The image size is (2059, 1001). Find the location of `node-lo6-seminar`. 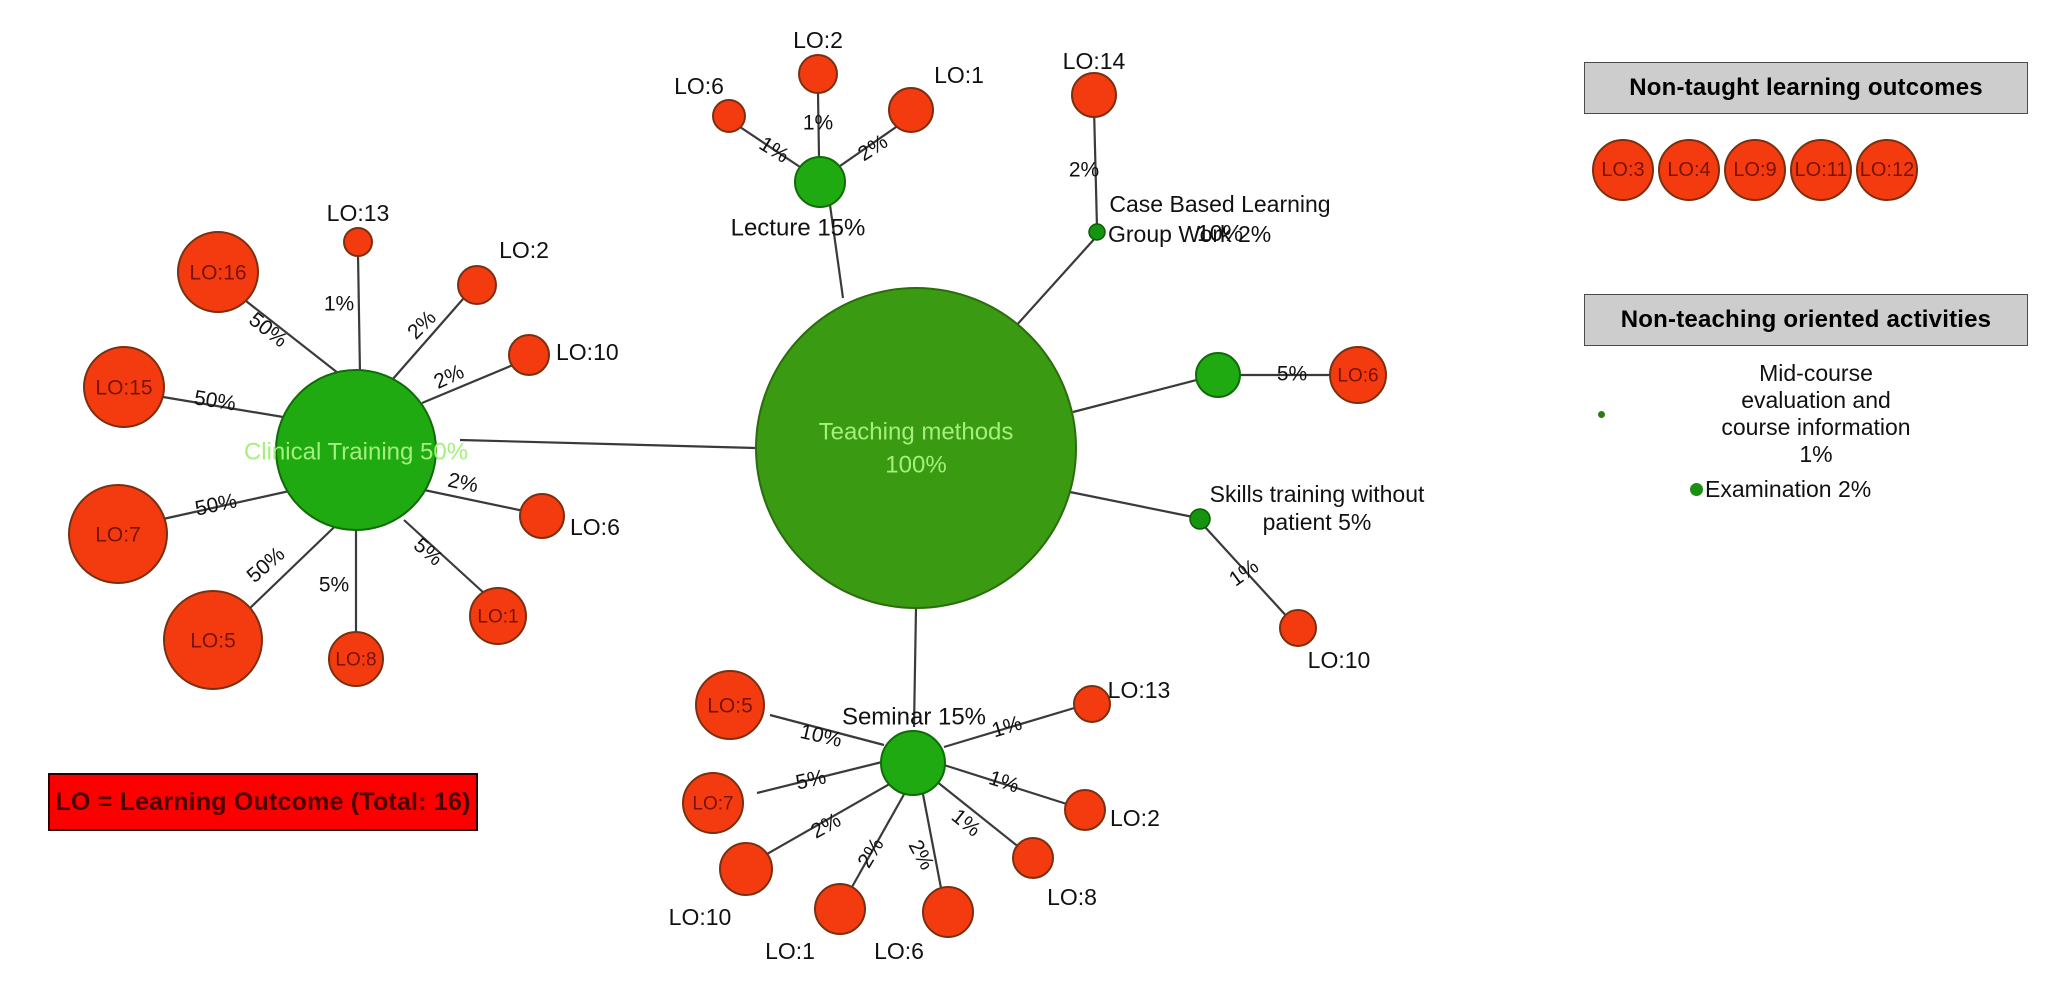

node-lo6-seminar is located at coordinates (948, 912).